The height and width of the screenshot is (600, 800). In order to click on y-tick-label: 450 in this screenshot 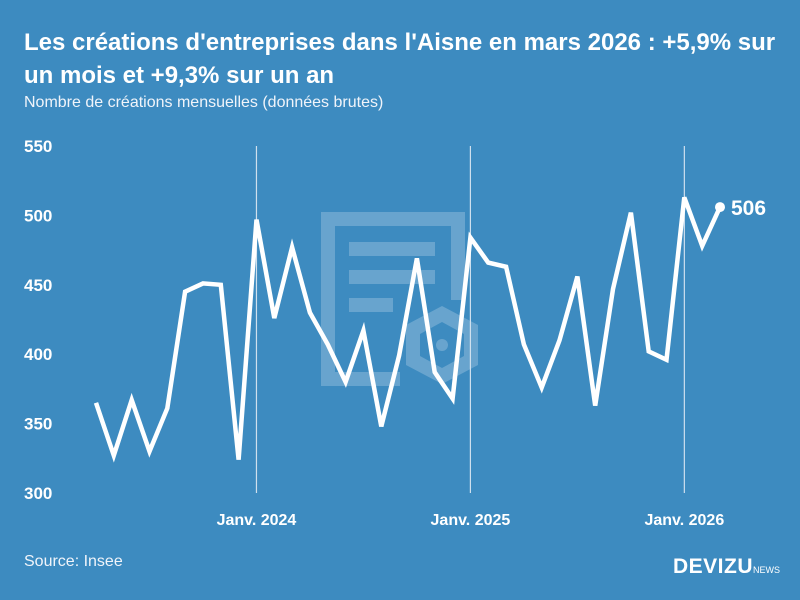, I will do `click(38, 285)`.